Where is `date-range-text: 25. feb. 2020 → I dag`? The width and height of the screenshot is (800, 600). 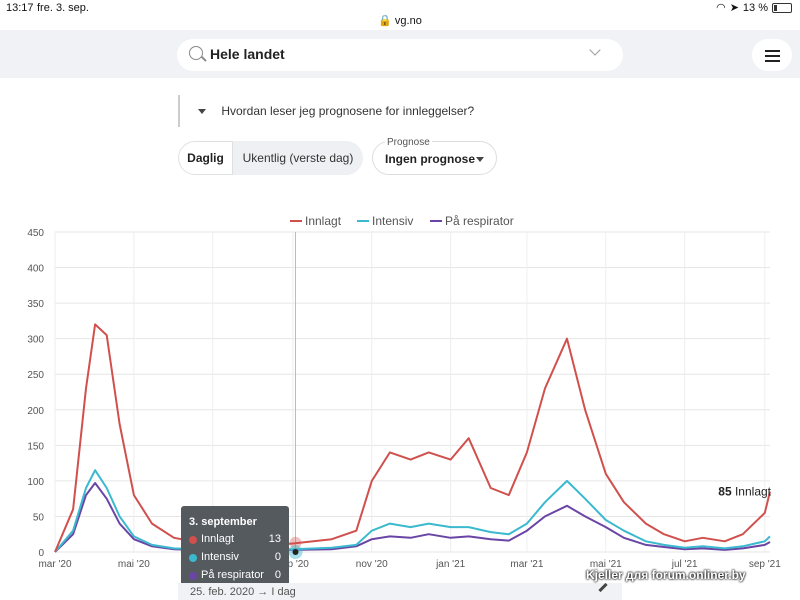 date-range-text: 25. feb. 2020 → I dag is located at coordinates (243, 592).